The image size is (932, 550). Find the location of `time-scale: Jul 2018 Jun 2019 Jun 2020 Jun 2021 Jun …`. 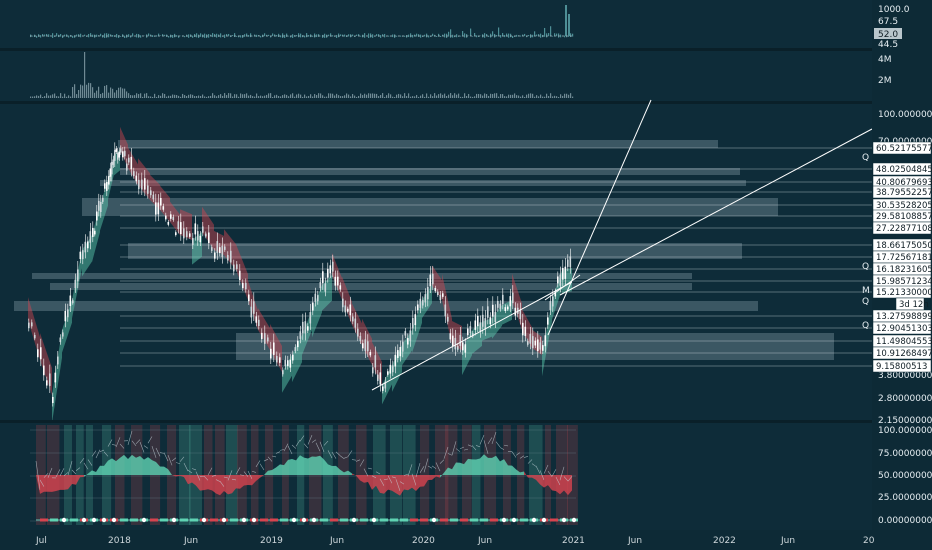

time-scale: Jul 2018 Jun 2019 Jun 2020 Jun 2021 Jun … is located at coordinates (466, 540).